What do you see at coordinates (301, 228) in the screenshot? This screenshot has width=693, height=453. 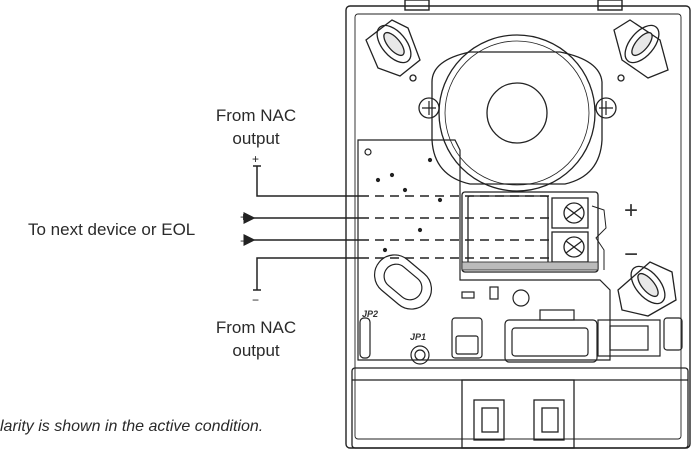 I see `wiring-lines` at bounding box center [301, 228].